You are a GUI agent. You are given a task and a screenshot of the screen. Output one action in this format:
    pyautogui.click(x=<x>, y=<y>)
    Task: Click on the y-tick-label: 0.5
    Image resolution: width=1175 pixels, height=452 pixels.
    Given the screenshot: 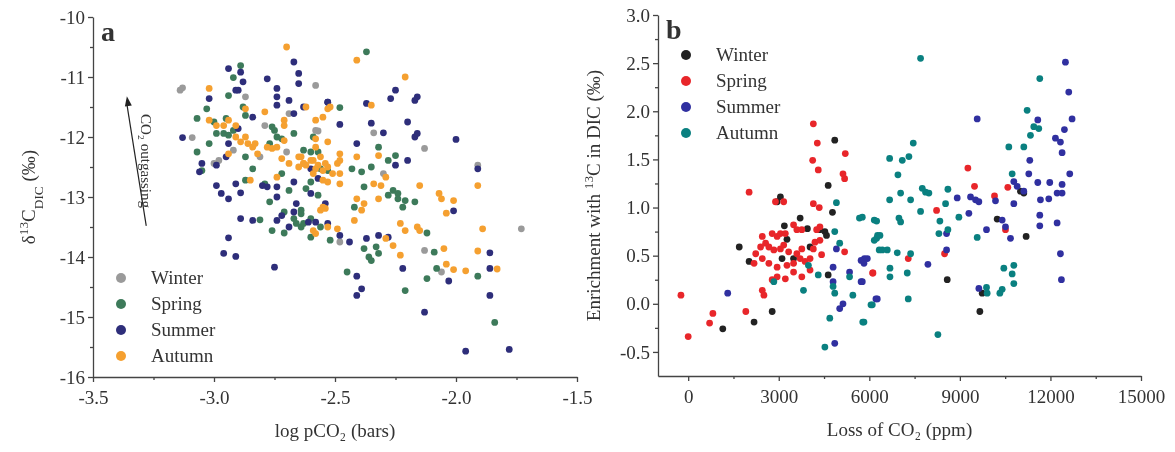 What is the action you would take?
    pyautogui.click(x=638, y=256)
    